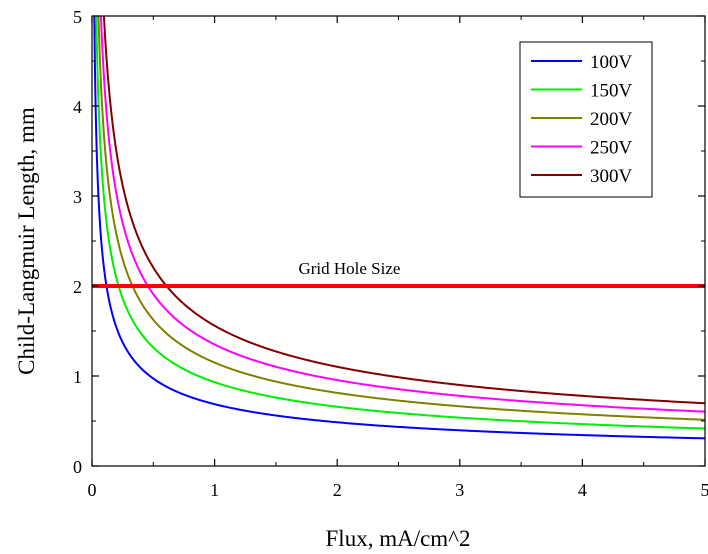 This screenshot has width=708, height=554. Describe the element at coordinates (611, 91) in the screenshot. I see `legend-label-150V: 150V` at that location.